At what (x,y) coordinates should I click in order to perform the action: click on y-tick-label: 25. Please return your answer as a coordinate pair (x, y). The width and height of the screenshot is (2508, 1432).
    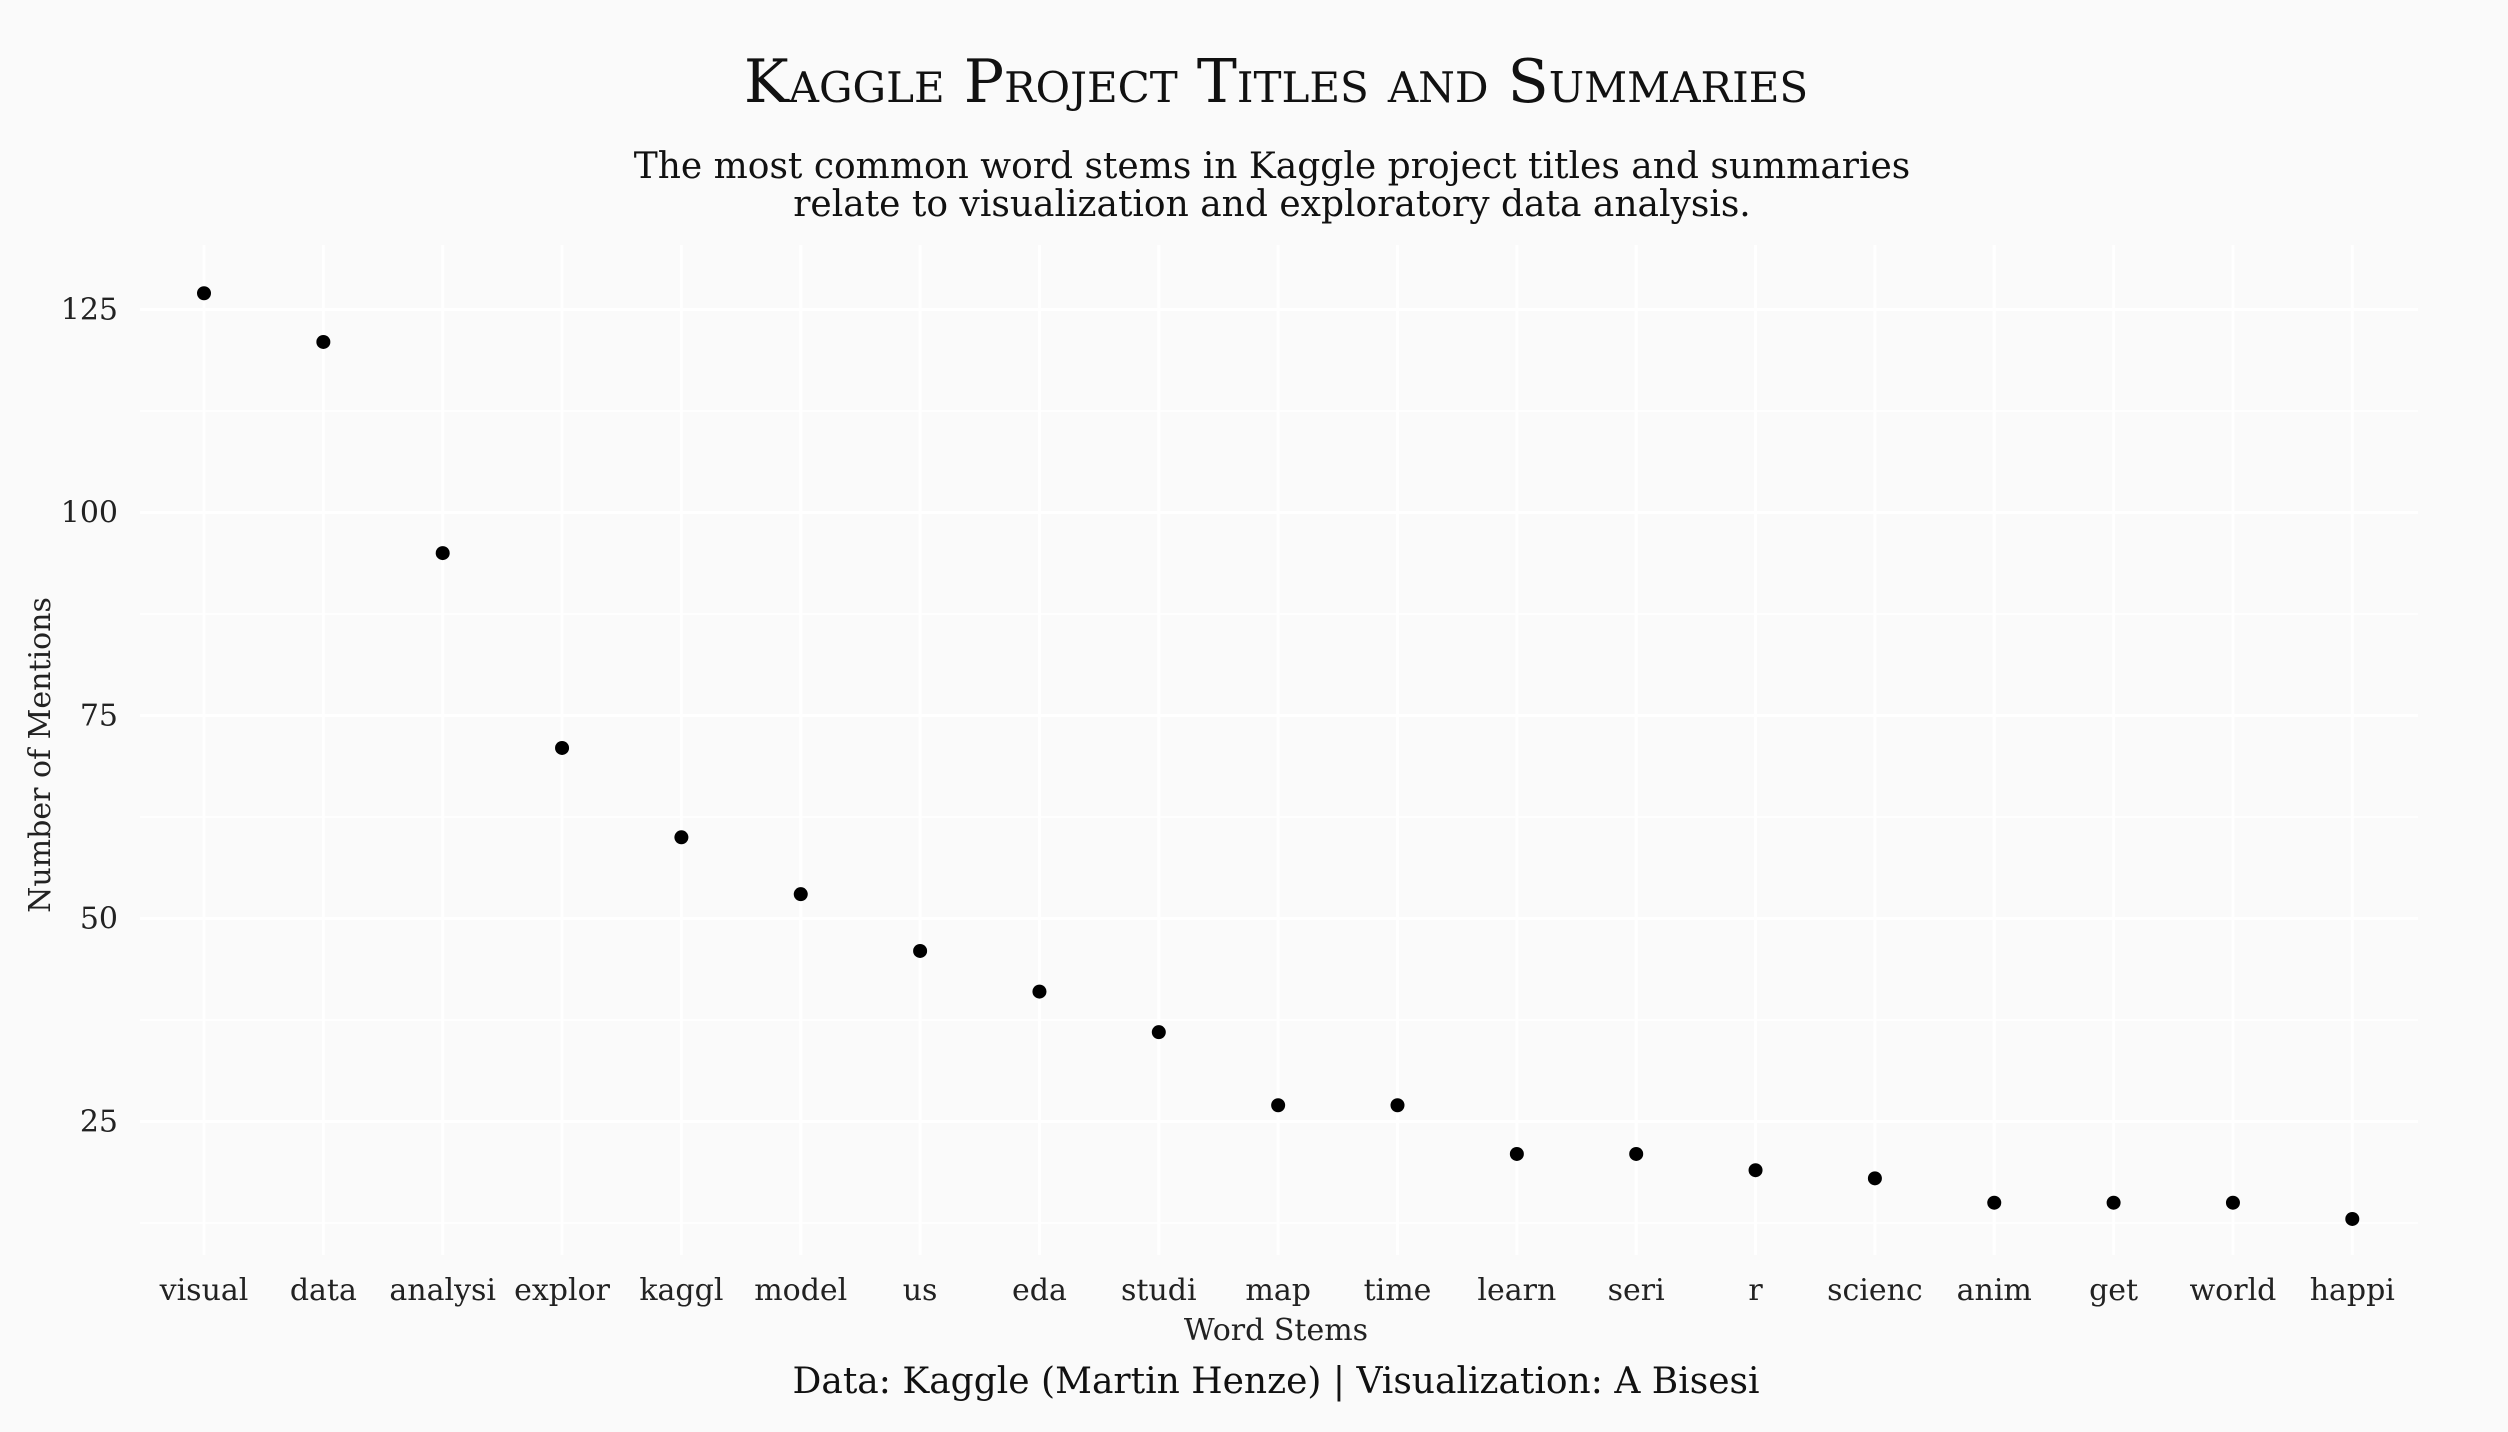
    Looking at the image, I should click on (99, 1122).